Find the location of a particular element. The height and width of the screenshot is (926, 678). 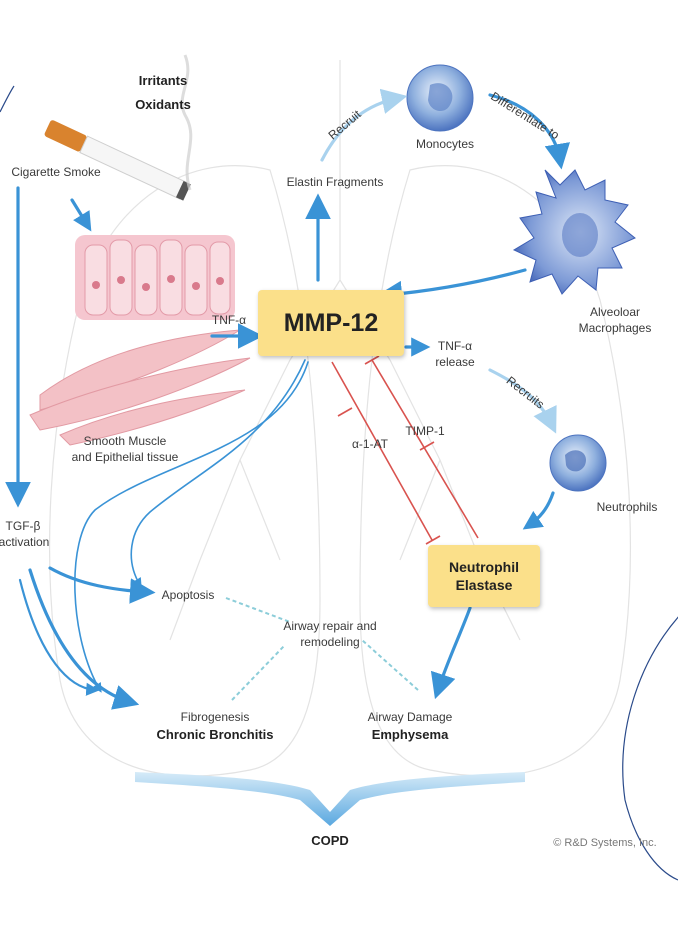

elastase-line1: Neutrophil is located at coordinates (484, 566).